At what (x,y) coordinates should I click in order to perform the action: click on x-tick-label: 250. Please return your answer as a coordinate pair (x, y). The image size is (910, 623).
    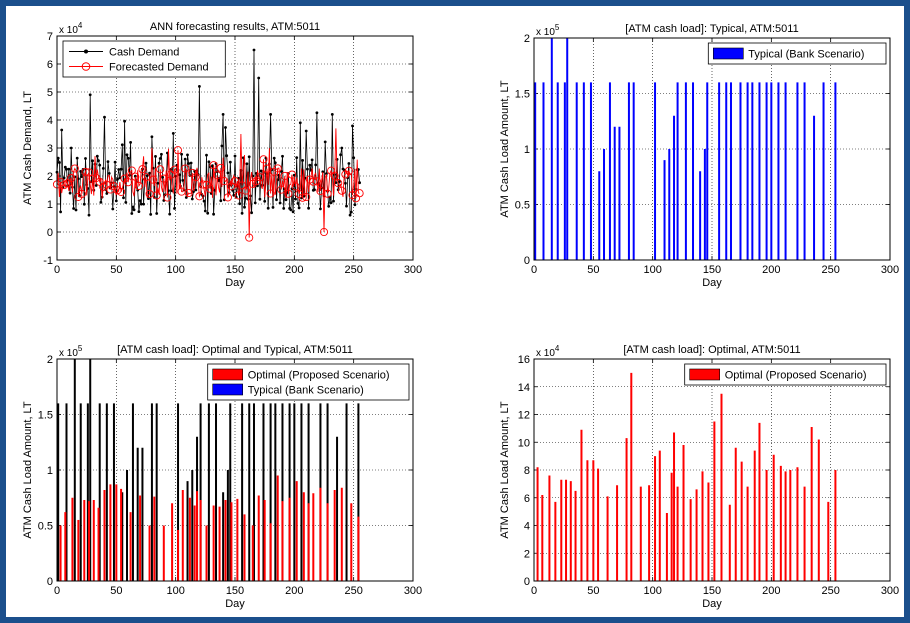
    Looking at the image, I should click on (353, 591).